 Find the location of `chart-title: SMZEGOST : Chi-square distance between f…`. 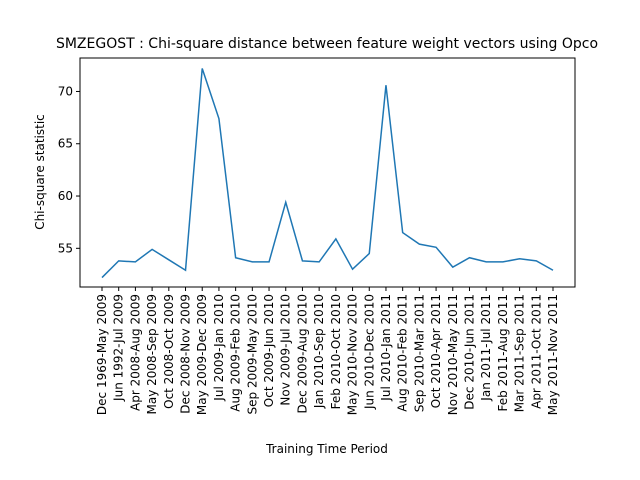

chart-title: SMZEGOST : Chi-square distance between f… is located at coordinates (327, 44).